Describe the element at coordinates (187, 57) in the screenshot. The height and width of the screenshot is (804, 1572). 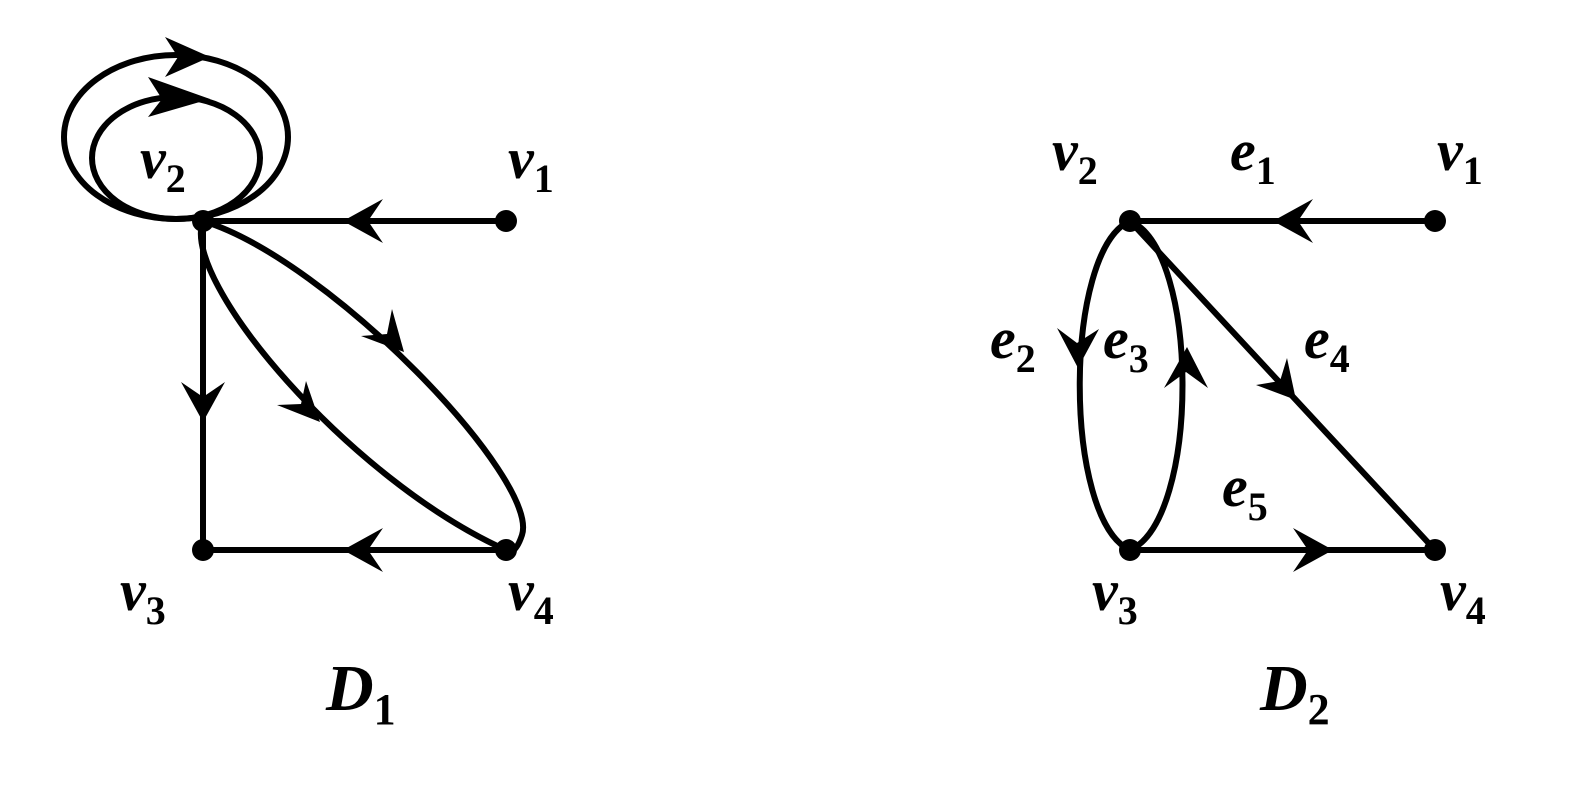
I see `d1-arrow-loop-outer` at that location.